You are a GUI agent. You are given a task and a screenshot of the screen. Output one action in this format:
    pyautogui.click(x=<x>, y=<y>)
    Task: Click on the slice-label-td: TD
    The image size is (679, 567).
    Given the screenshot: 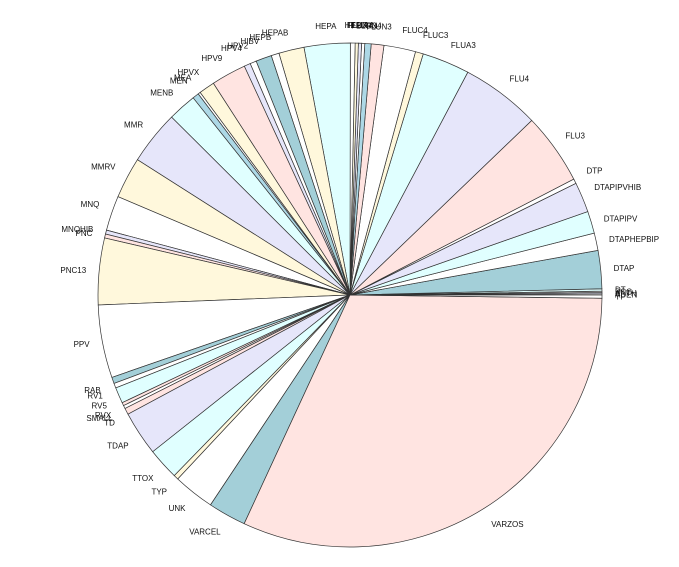 What is the action you would take?
    pyautogui.click(x=109, y=422)
    